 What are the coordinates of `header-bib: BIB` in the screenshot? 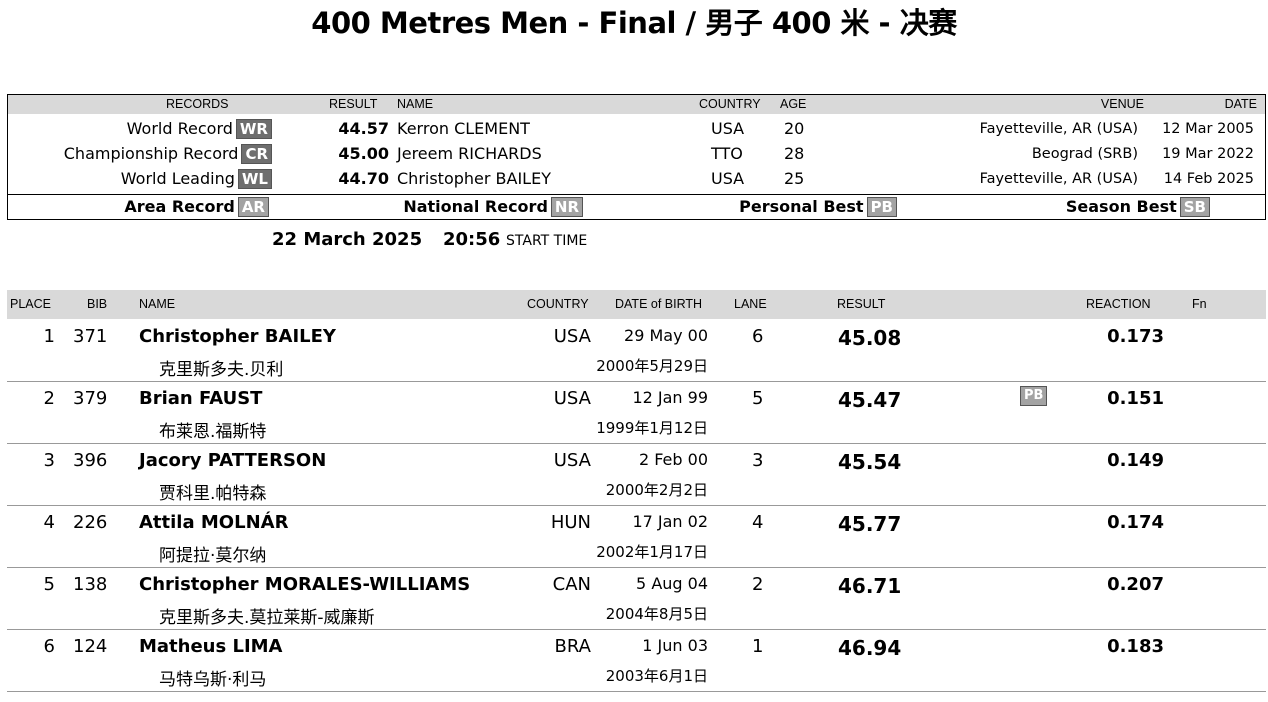 It's located at (97, 304).